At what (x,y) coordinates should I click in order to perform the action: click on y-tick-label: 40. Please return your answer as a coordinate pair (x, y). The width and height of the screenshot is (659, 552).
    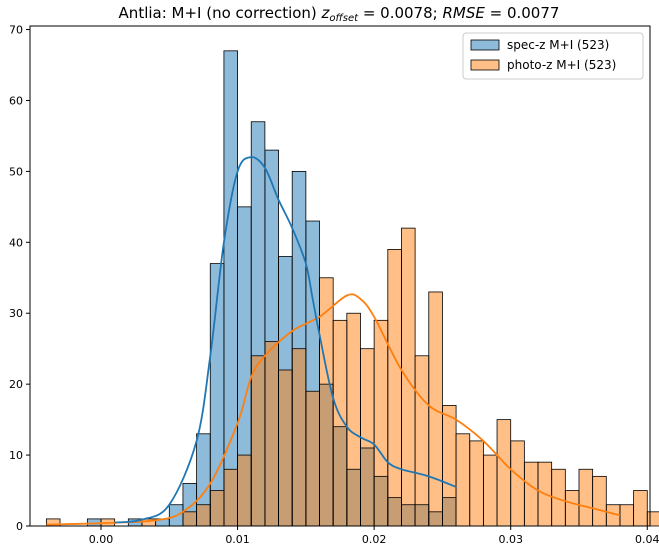
    Looking at the image, I should click on (16, 242).